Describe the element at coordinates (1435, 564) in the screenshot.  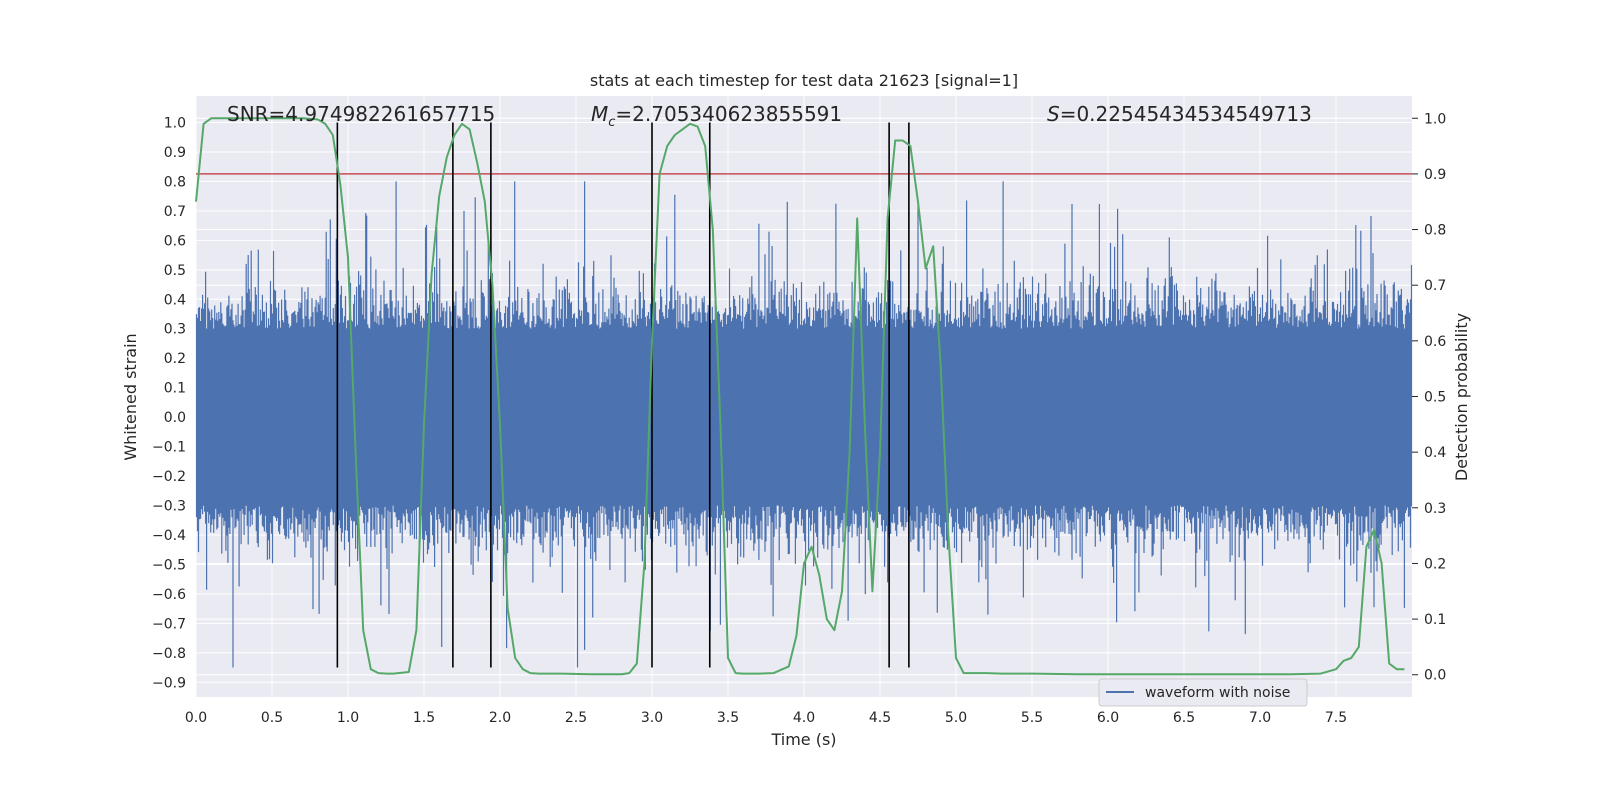
I see `y2-tick-label: 0.2` at that location.